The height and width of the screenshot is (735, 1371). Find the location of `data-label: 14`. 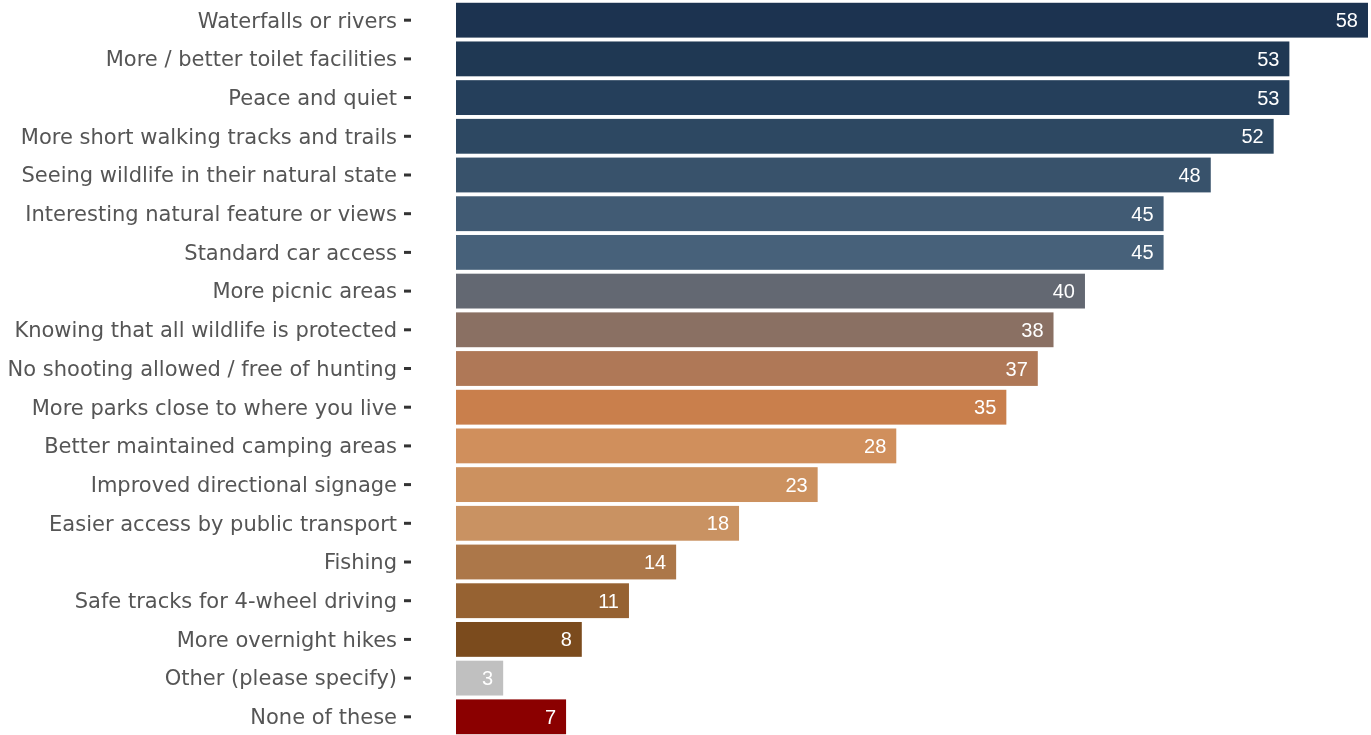

data-label: 14 is located at coordinates (655, 562).